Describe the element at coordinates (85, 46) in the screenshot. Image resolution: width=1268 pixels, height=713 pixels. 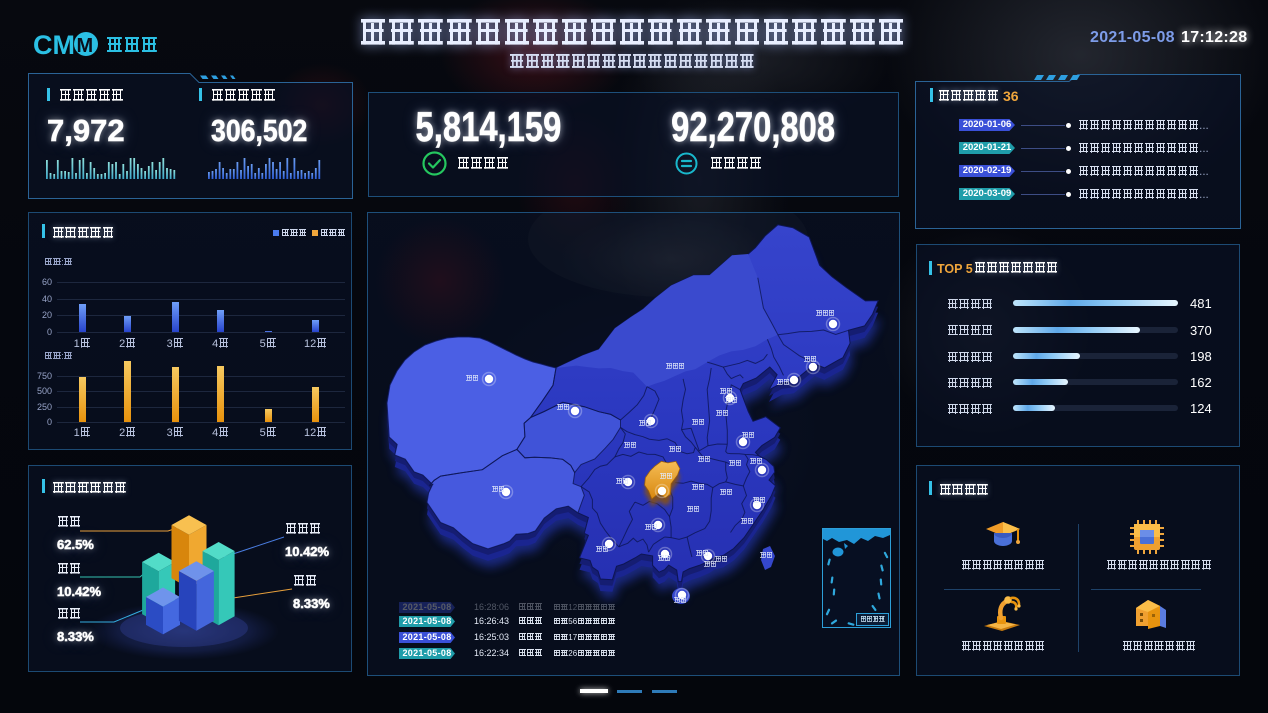
I see `svg-text: M` at that location.